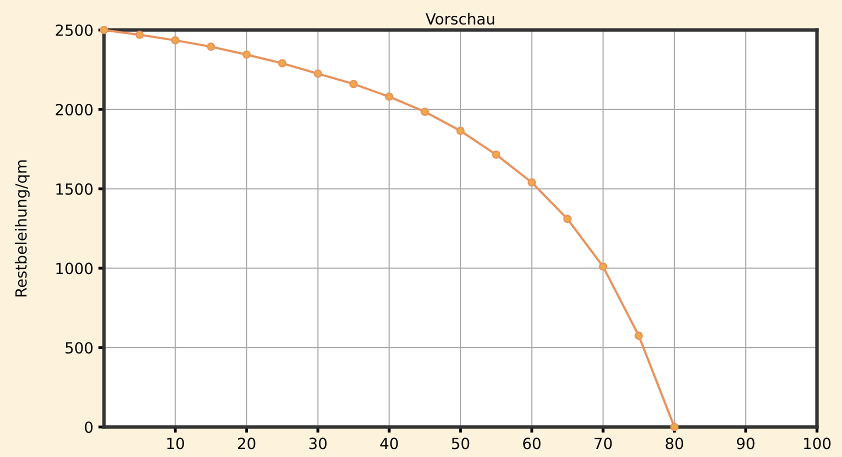 The width and height of the screenshot is (842, 457). What do you see at coordinates (745, 444) in the screenshot?
I see `x-tick-label: 90` at bounding box center [745, 444].